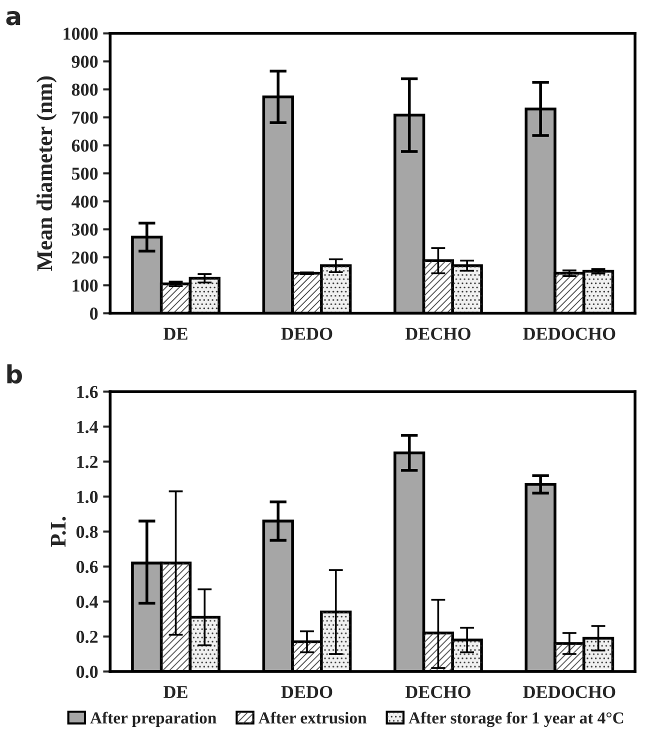  What do you see at coordinates (14, 374) in the screenshot?
I see `chart-title: b` at bounding box center [14, 374].